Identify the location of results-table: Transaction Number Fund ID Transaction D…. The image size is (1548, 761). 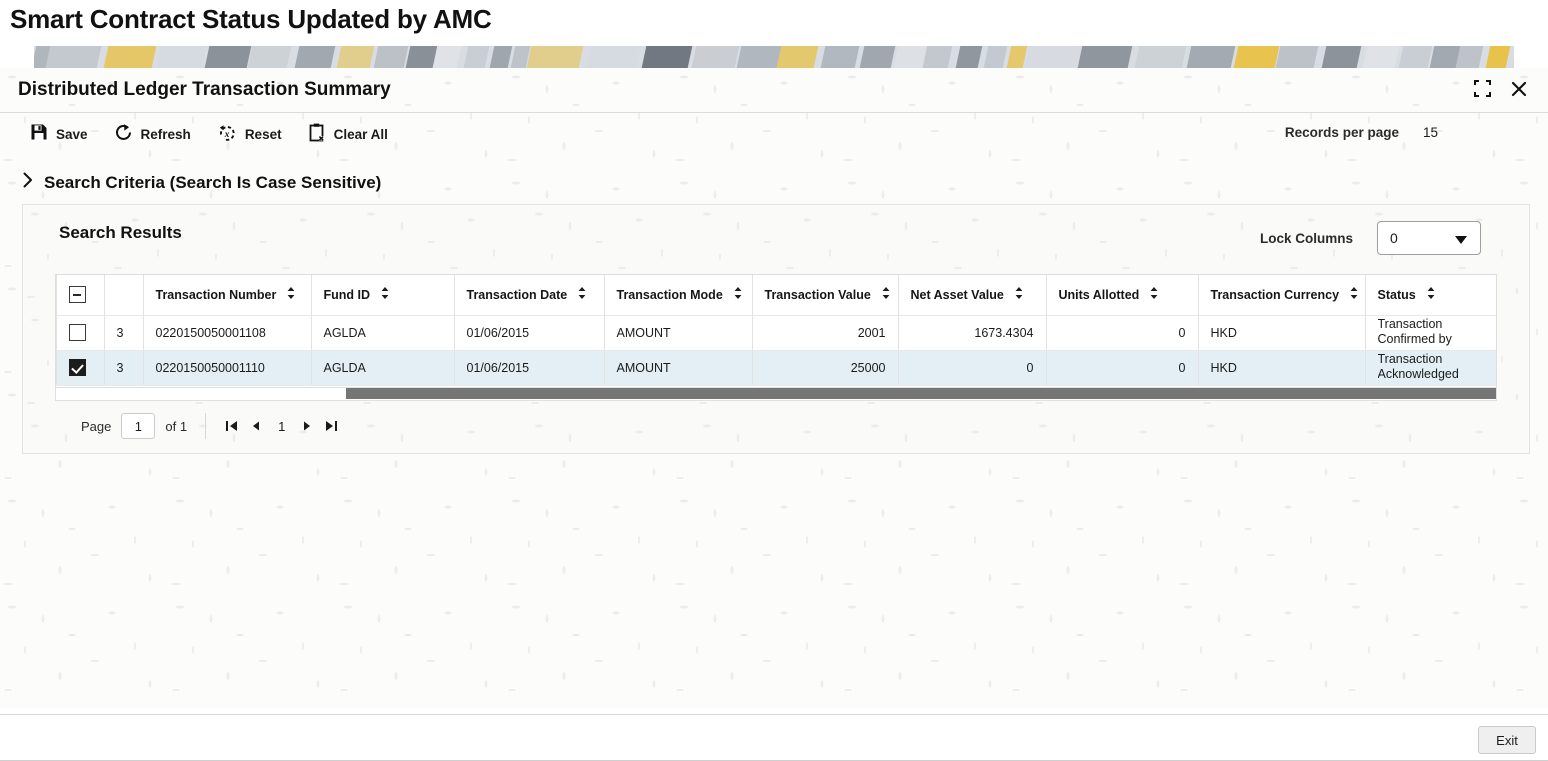
(776, 330).